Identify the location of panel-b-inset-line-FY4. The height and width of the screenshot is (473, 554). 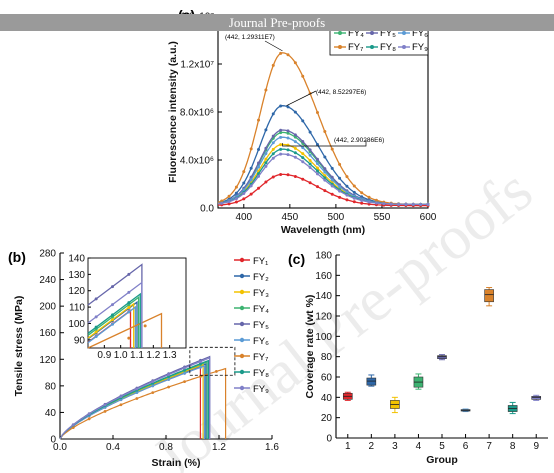
(113, 321).